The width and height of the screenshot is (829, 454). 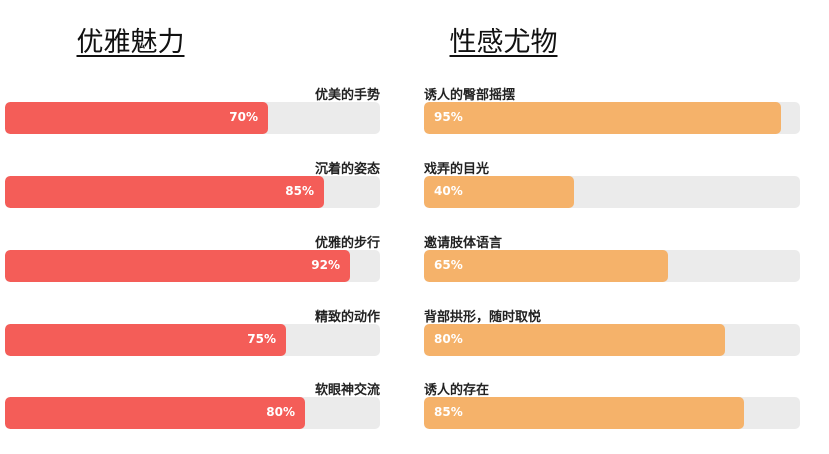 I want to click on category-label: 戏弄的目光, so click(x=457, y=169).